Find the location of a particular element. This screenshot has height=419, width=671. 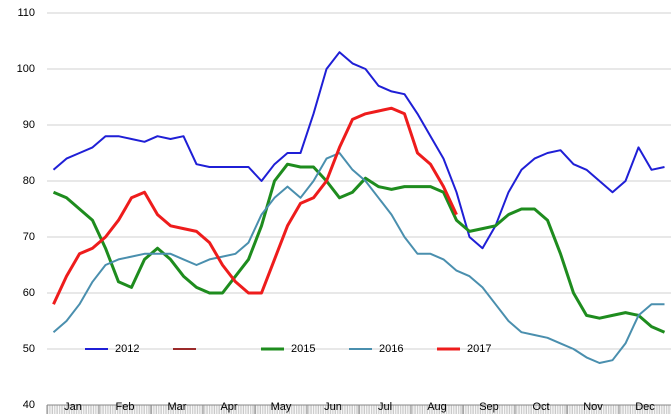

y-tick-label: 80 is located at coordinates (29, 181).